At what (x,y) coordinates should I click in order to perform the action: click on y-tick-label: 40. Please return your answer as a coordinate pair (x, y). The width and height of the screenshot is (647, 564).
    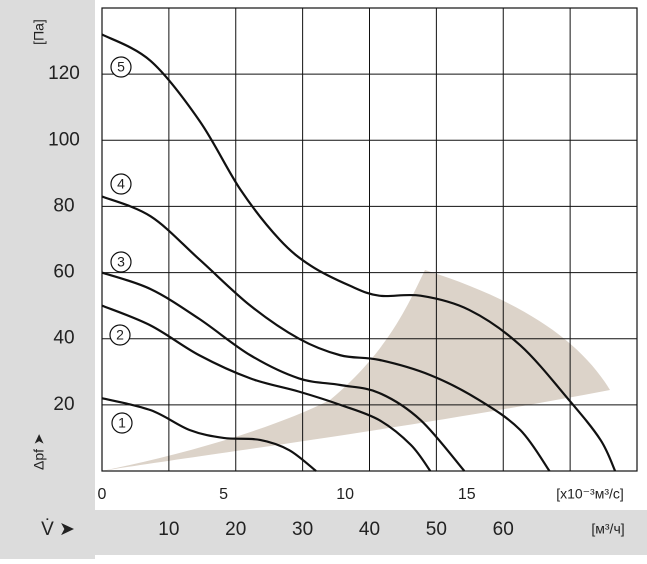
    Looking at the image, I should click on (63, 338).